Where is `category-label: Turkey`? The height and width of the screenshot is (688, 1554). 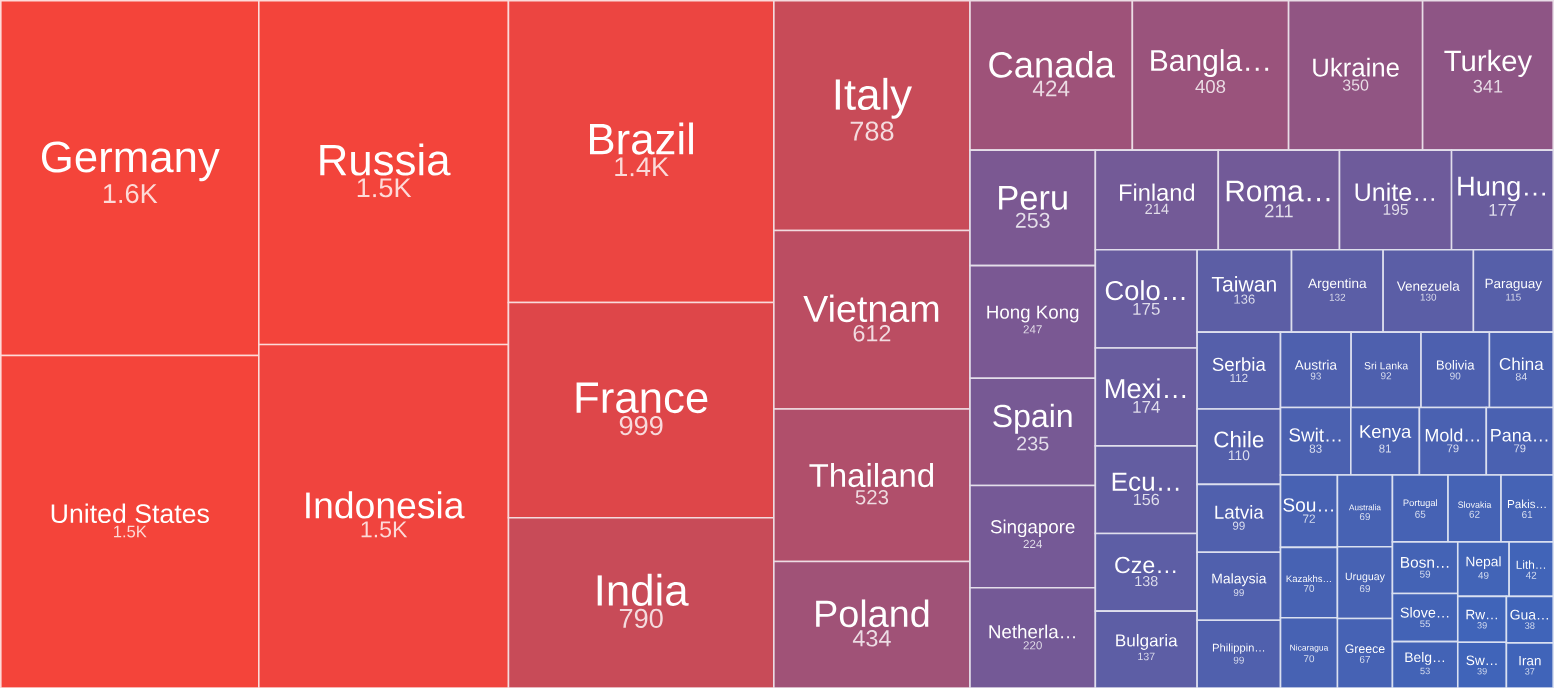
category-label: Turkey is located at coordinates (1488, 63).